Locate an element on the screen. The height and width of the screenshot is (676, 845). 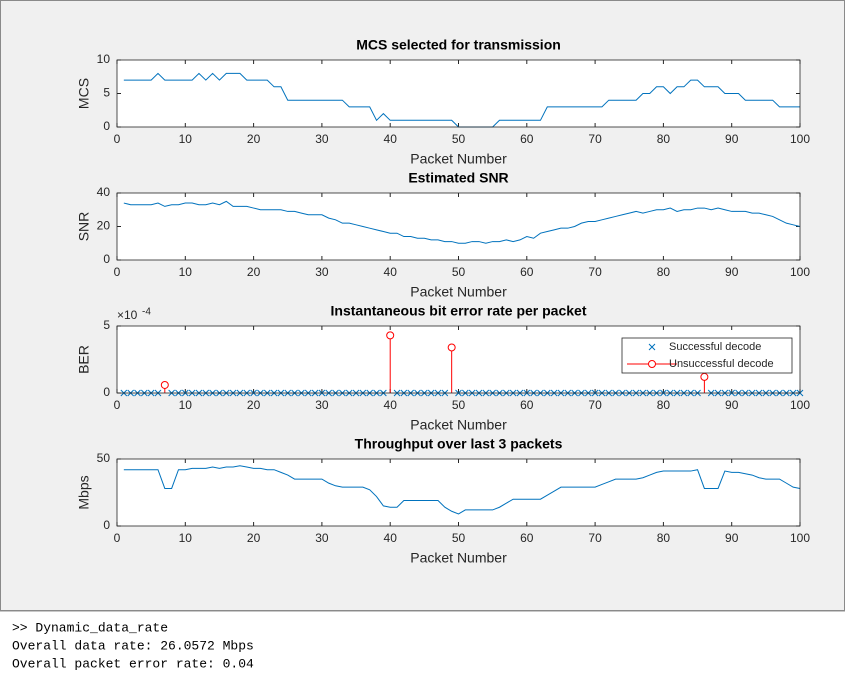
chart-title: Estimated SNR is located at coordinates (458, 178).